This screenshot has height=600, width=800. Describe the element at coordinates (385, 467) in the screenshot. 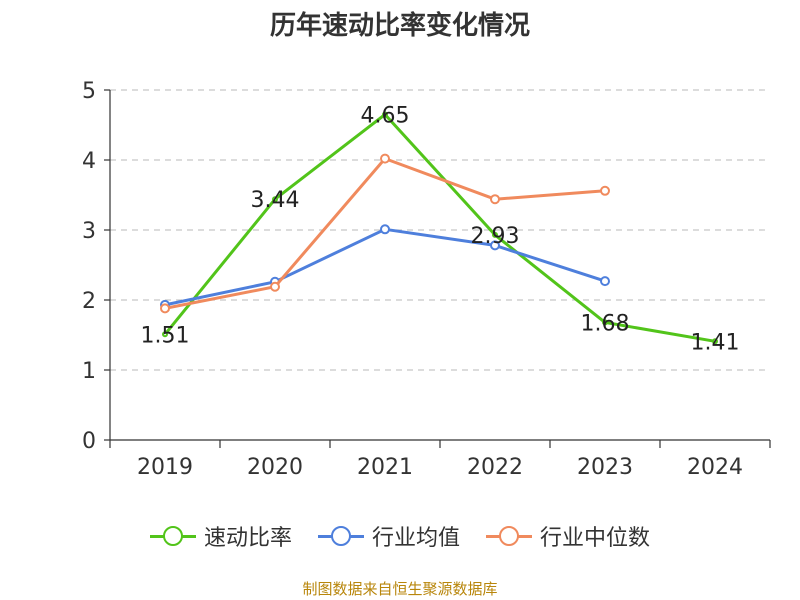

I see `x-tick-label: 2021` at that location.